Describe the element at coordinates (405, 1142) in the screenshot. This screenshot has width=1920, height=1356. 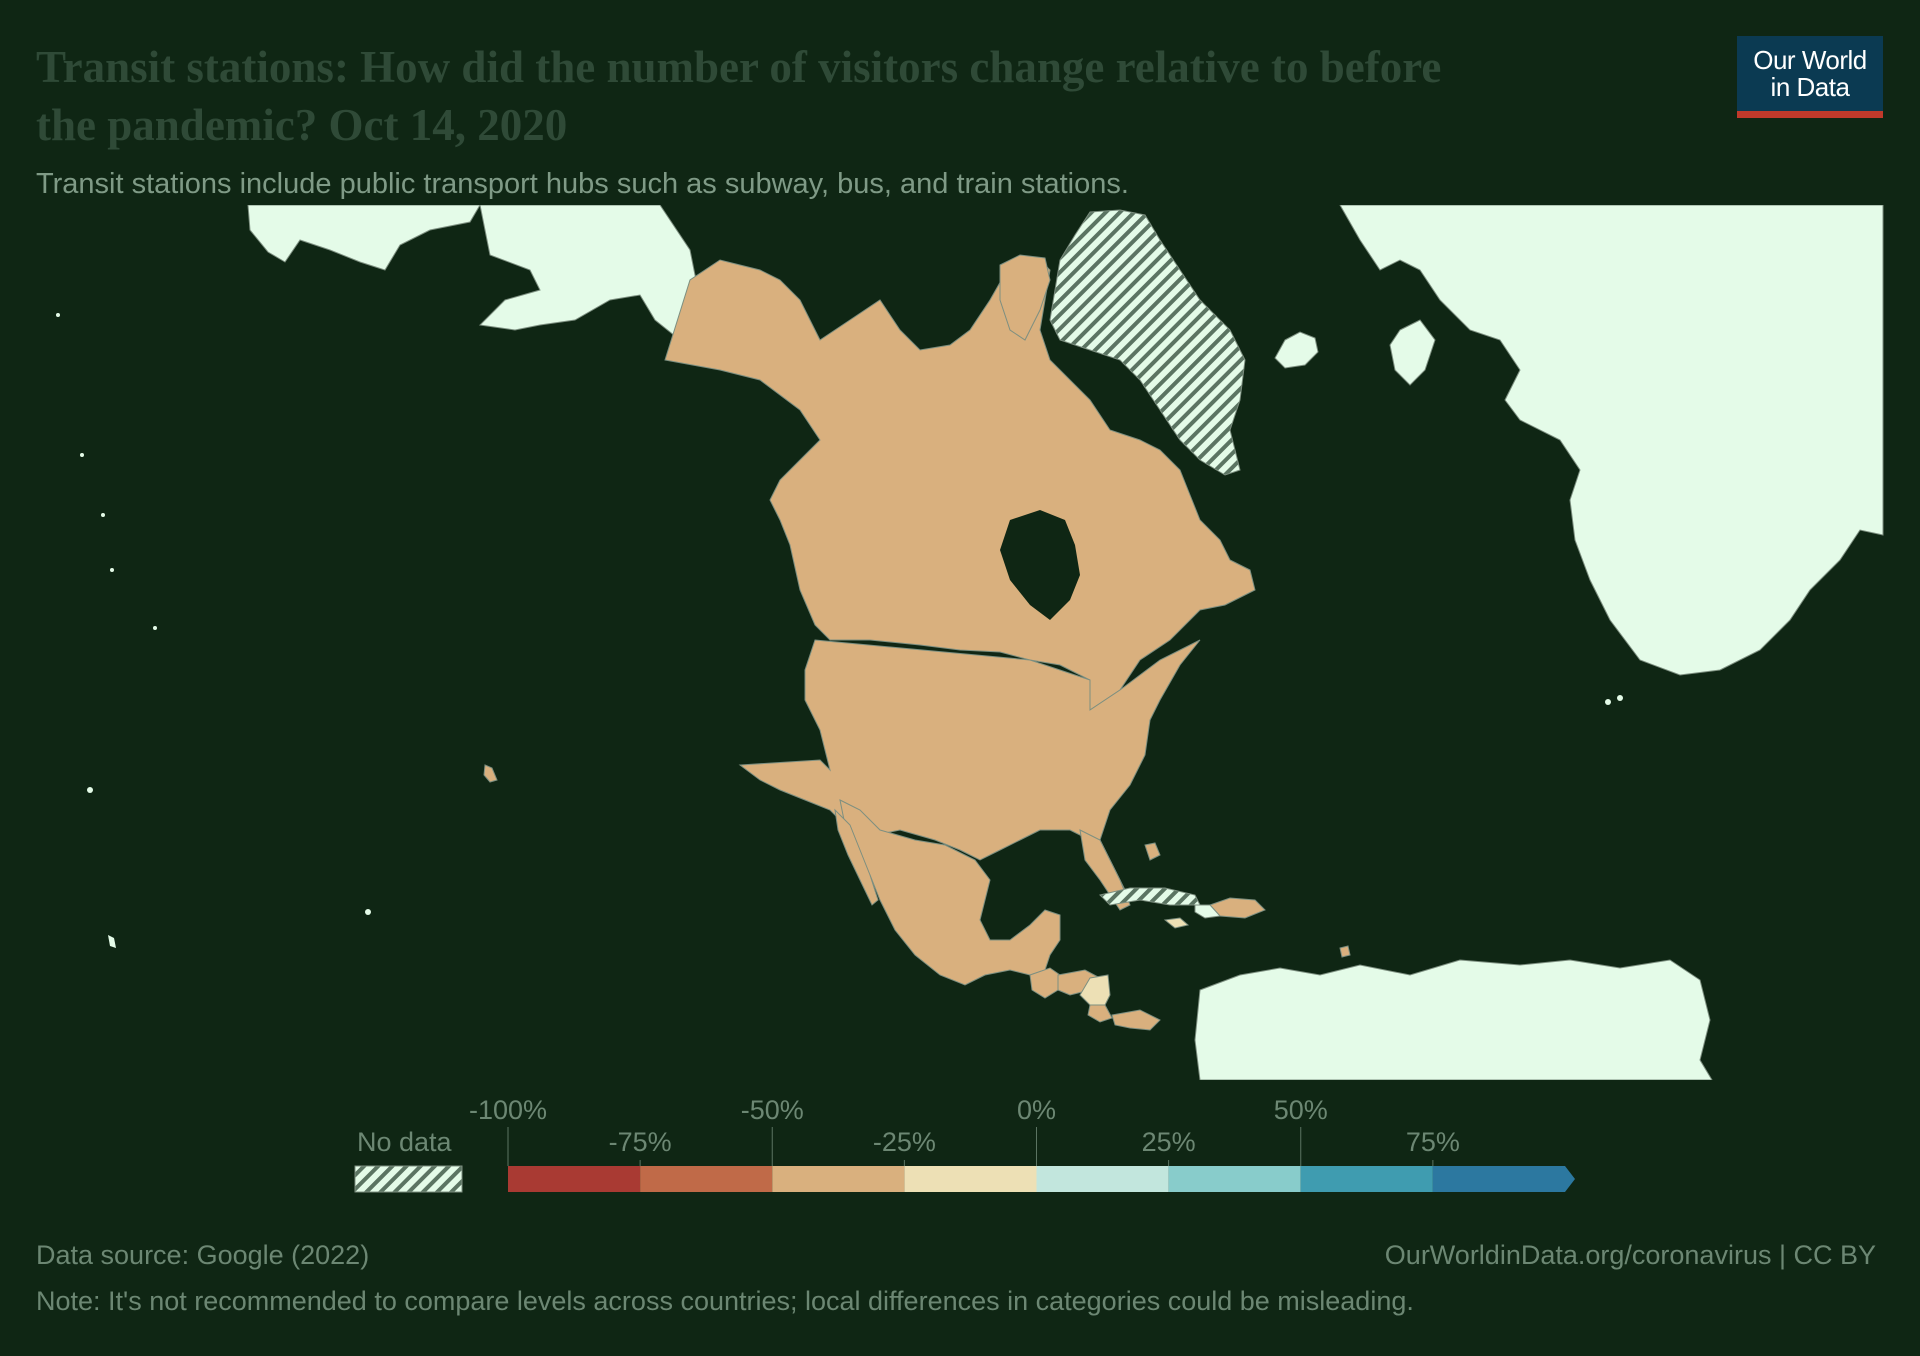
I see `legend-no-data-label: No data` at that location.